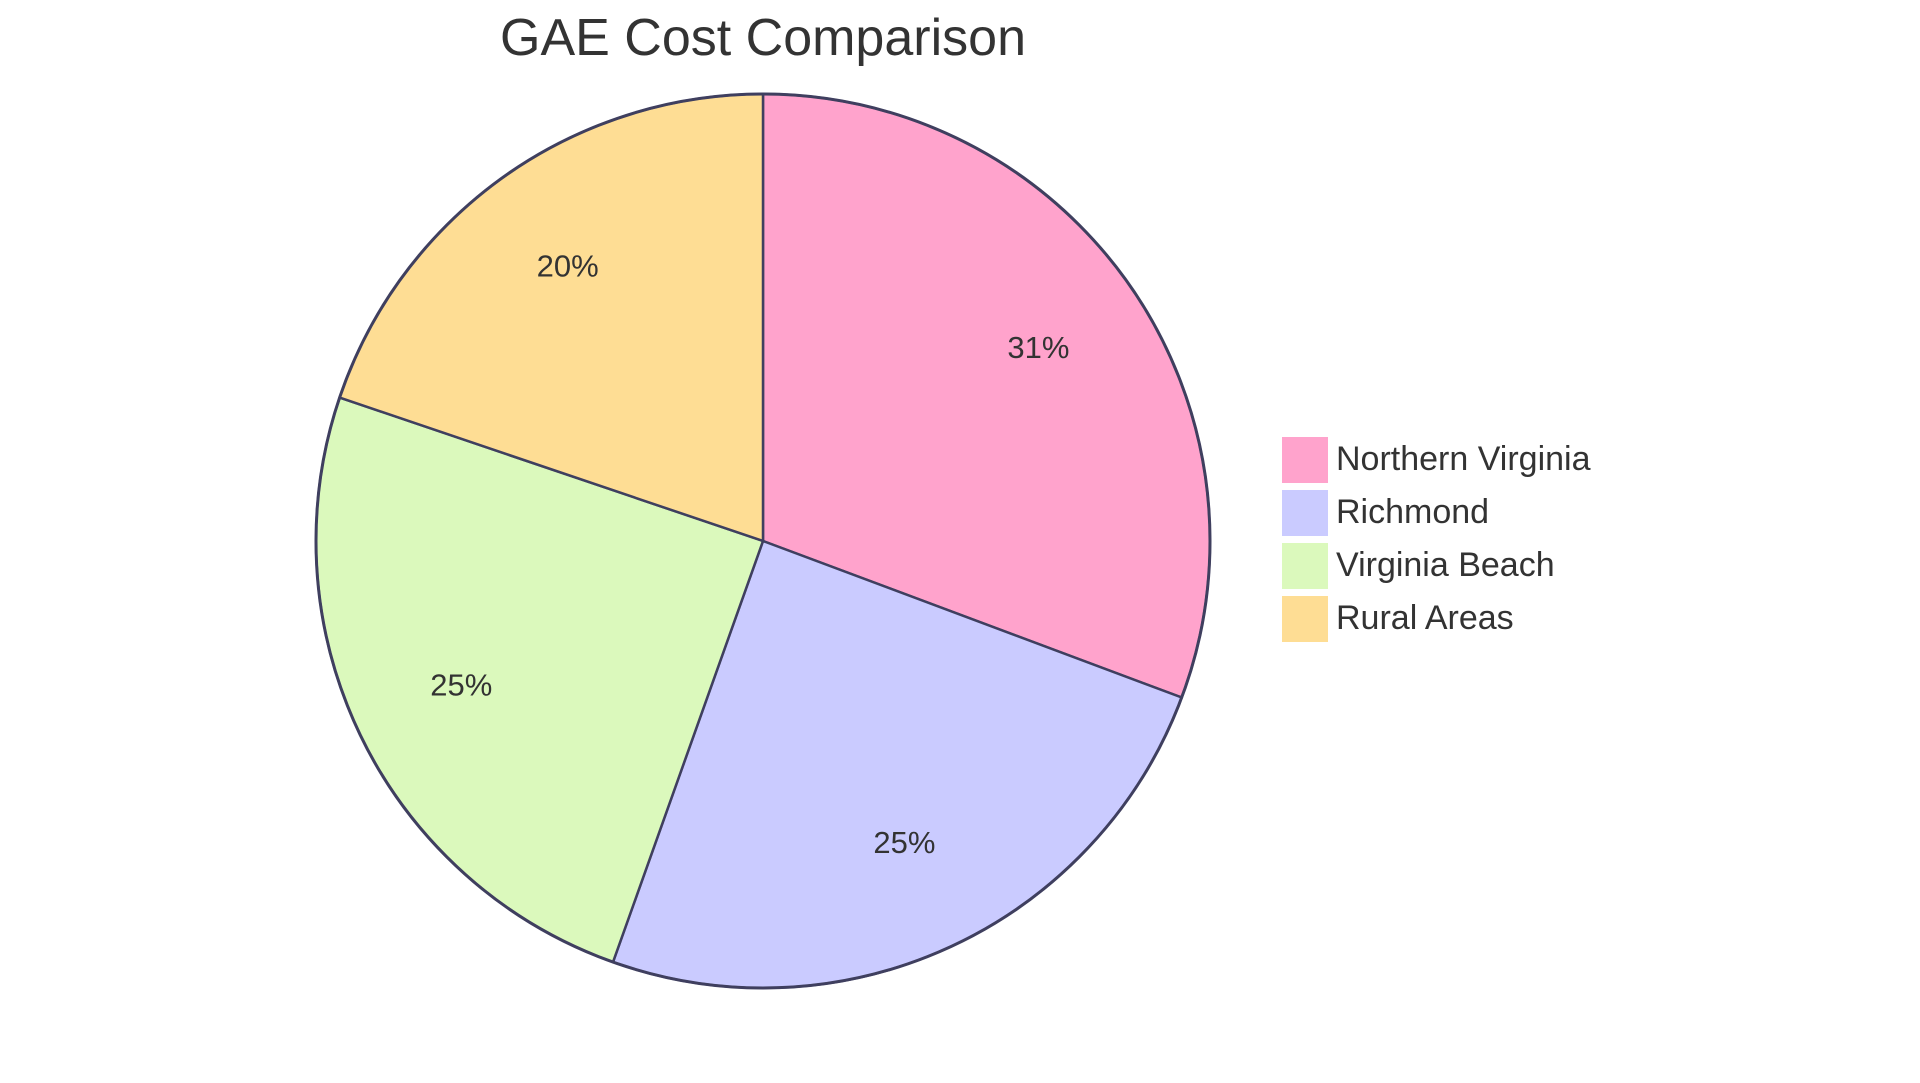  What do you see at coordinates (1038, 347) in the screenshot?
I see `slice-label: 31%` at bounding box center [1038, 347].